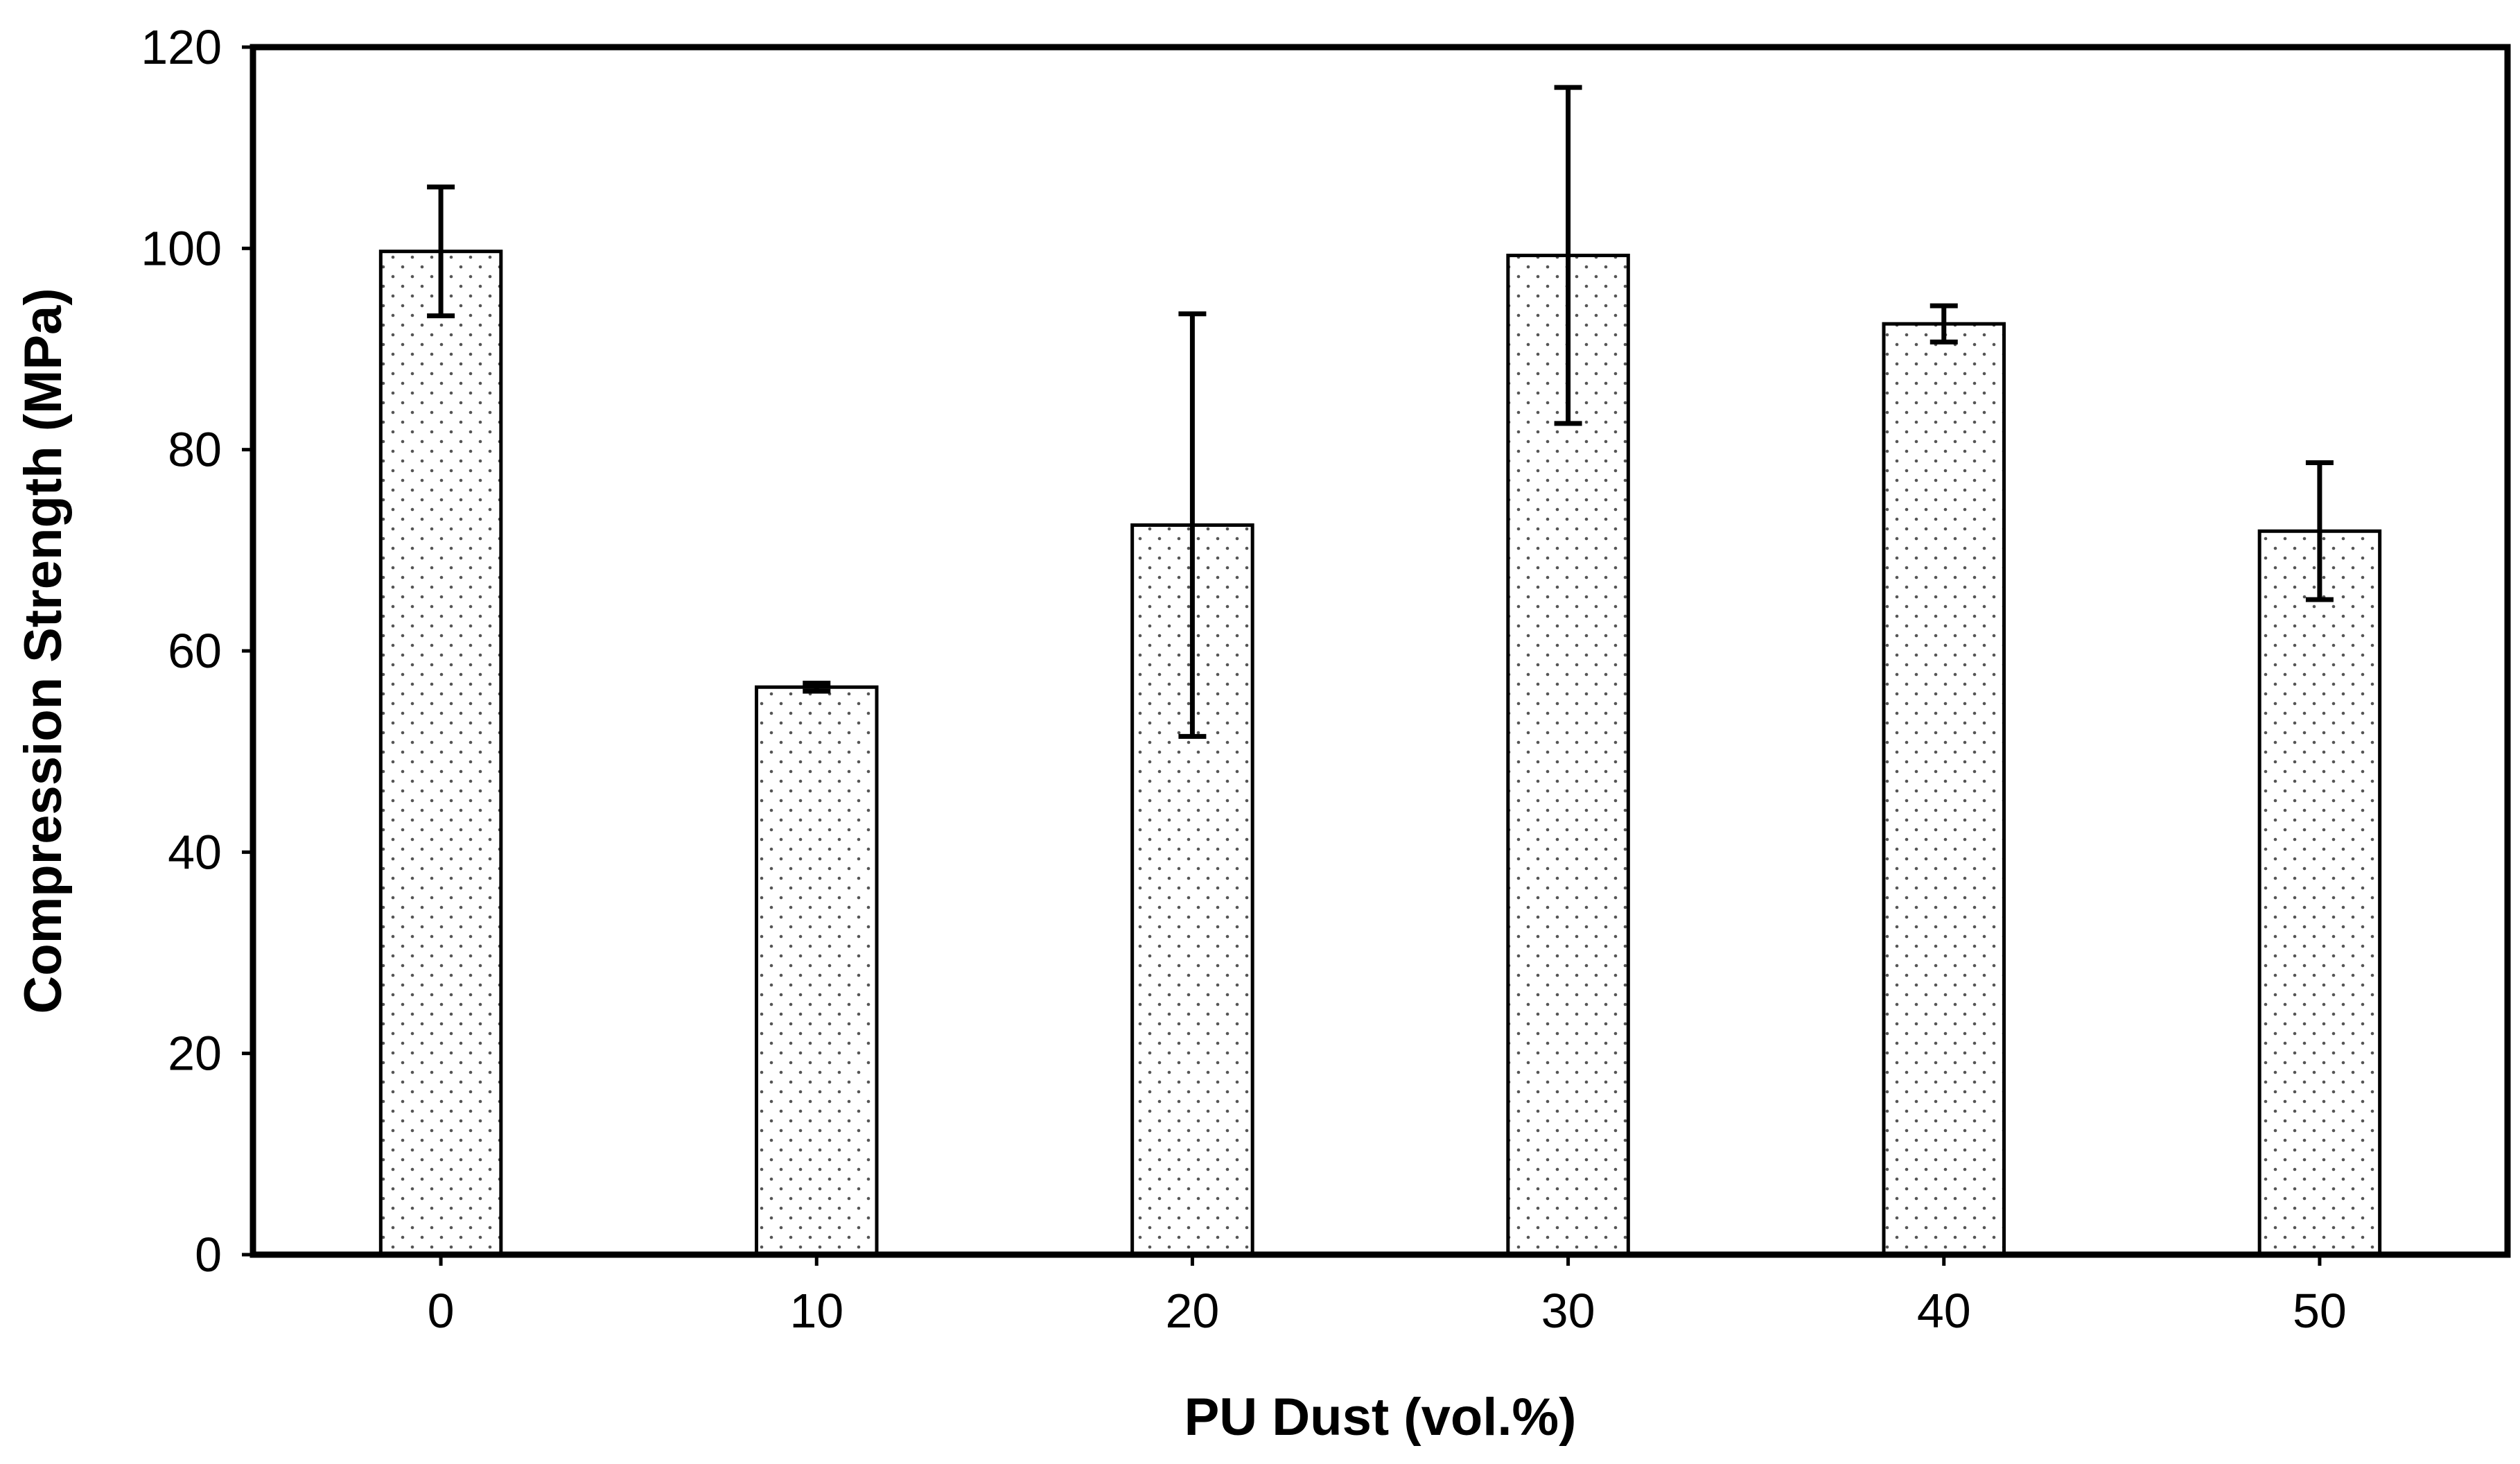 The height and width of the screenshot is (1464, 2520). Describe the element at coordinates (195, 450) in the screenshot. I see `y-tick-label: 80` at that location.